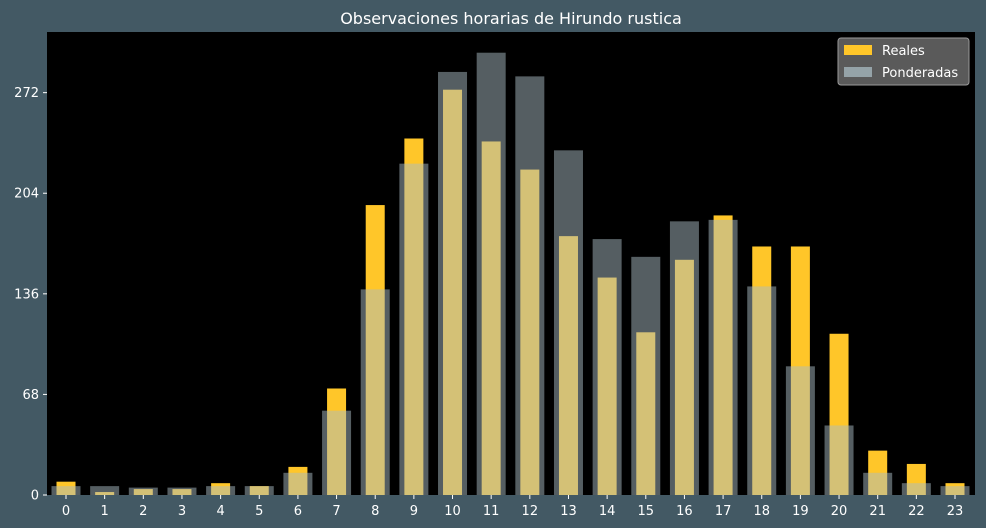  Describe the element at coordinates (26, 194) in the screenshot. I see `y-tick-label: 204` at that location.